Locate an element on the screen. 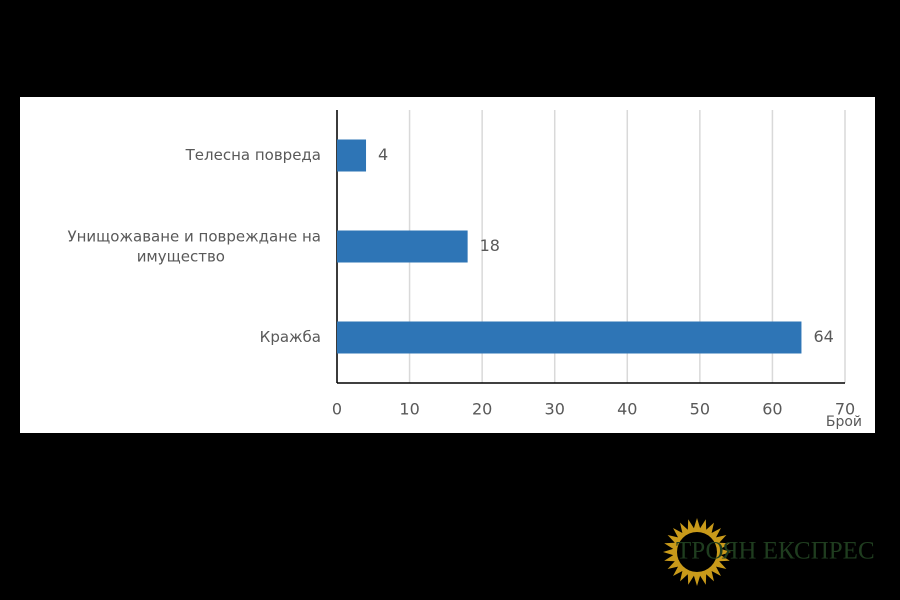 The height and width of the screenshot is (600, 900). x-axis-title: Брой is located at coordinates (844, 422).